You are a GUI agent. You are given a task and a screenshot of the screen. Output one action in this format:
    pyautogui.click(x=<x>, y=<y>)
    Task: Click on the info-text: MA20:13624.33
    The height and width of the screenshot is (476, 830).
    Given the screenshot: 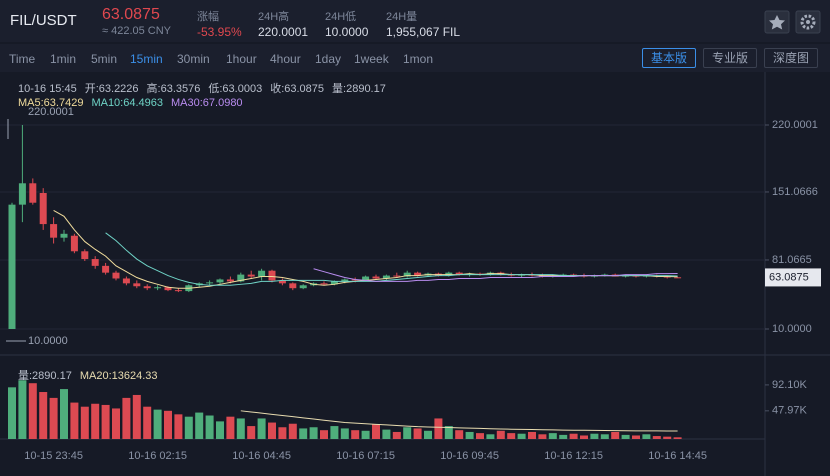 What is the action you would take?
    pyautogui.click(x=119, y=376)
    